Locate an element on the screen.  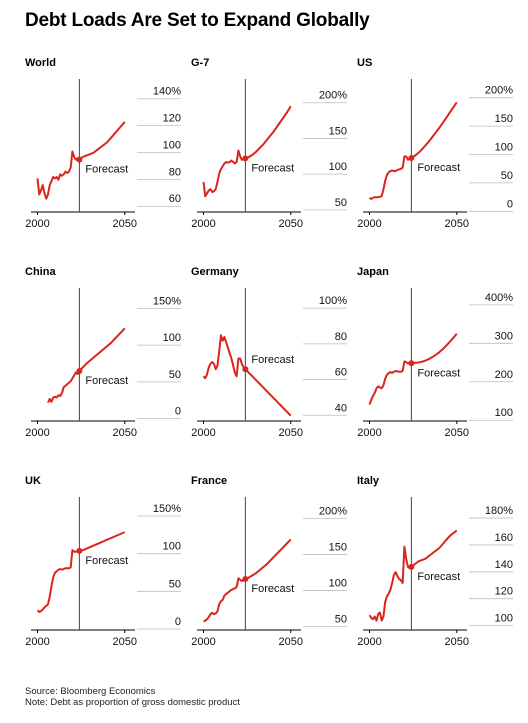
panel-chart: 400% 300 200 100 2000 2050 Forecast is located at coordinates (435, 363).